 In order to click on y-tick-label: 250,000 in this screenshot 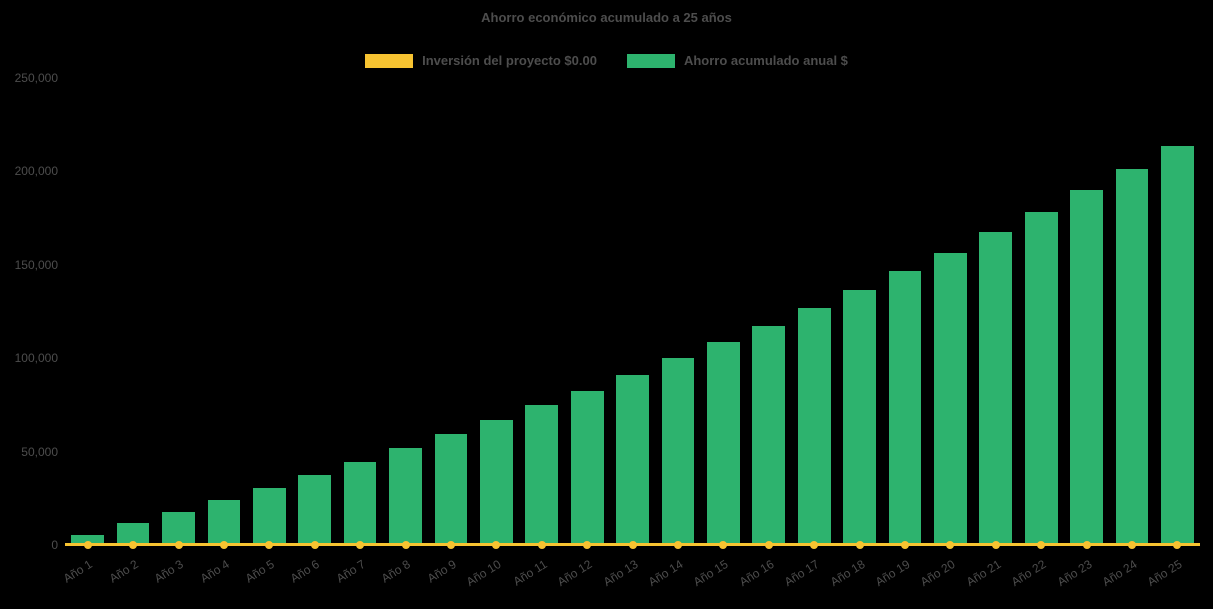, I will do `click(36, 78)`.